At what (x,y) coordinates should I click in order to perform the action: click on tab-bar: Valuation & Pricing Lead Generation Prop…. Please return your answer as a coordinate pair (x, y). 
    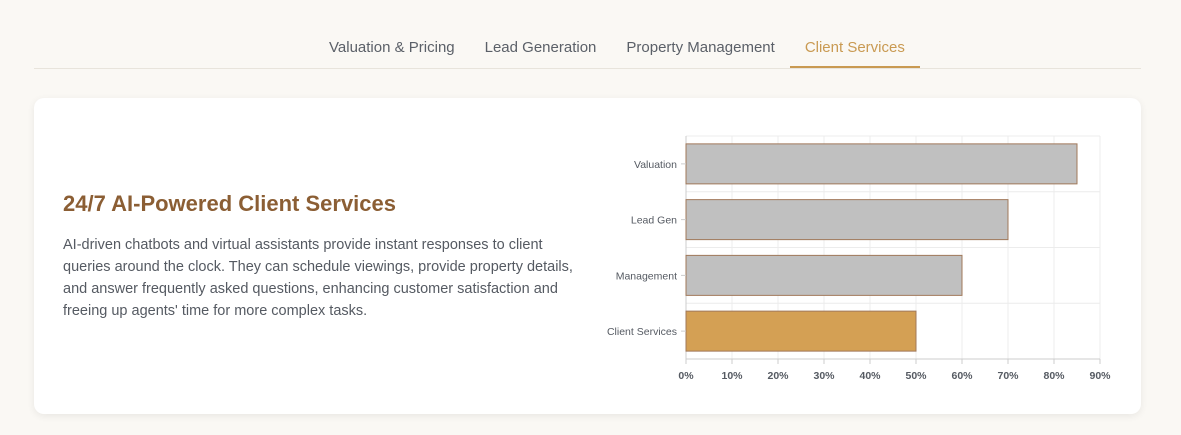
    Looking at the image, I should click on (587, 34).